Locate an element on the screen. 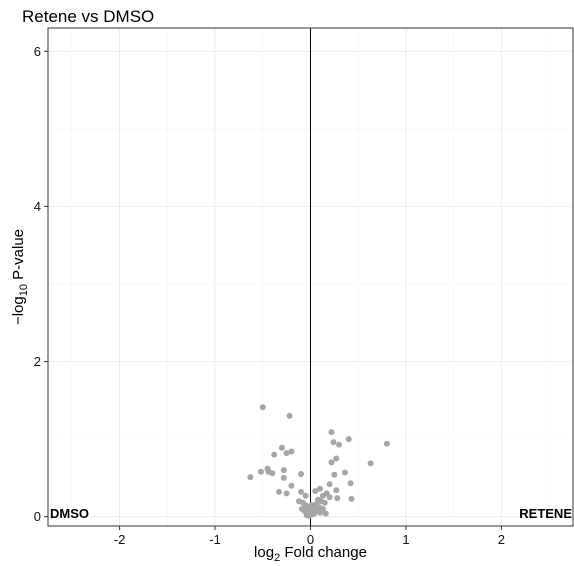 This screenshot has height=566, width=574. retene-label: RETENE is located at coordinates (545, 513).